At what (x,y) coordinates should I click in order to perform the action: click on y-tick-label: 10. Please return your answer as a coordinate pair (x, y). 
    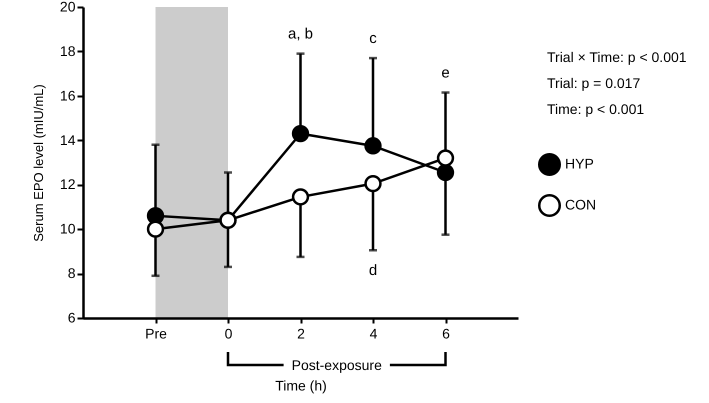
    Looking at the image, I should click on (68, 228).